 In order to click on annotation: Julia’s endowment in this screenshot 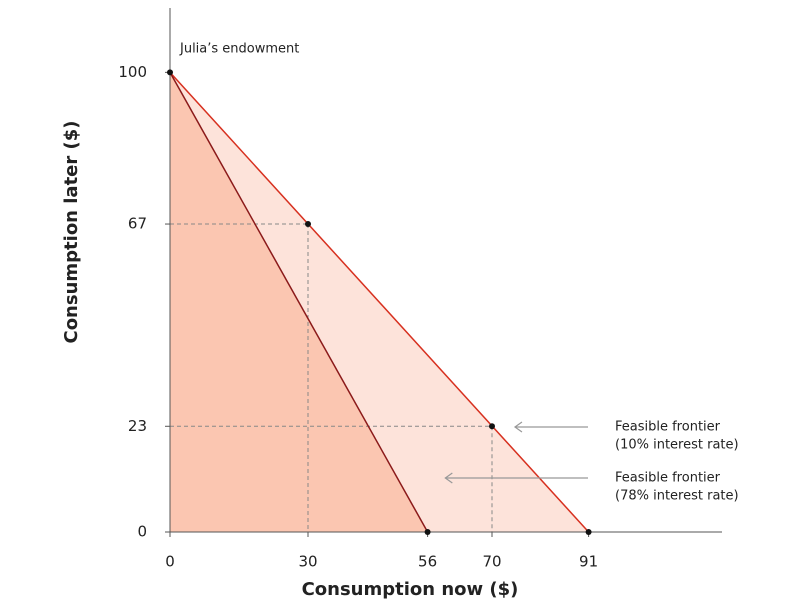, I will do `click(239, 49)`.